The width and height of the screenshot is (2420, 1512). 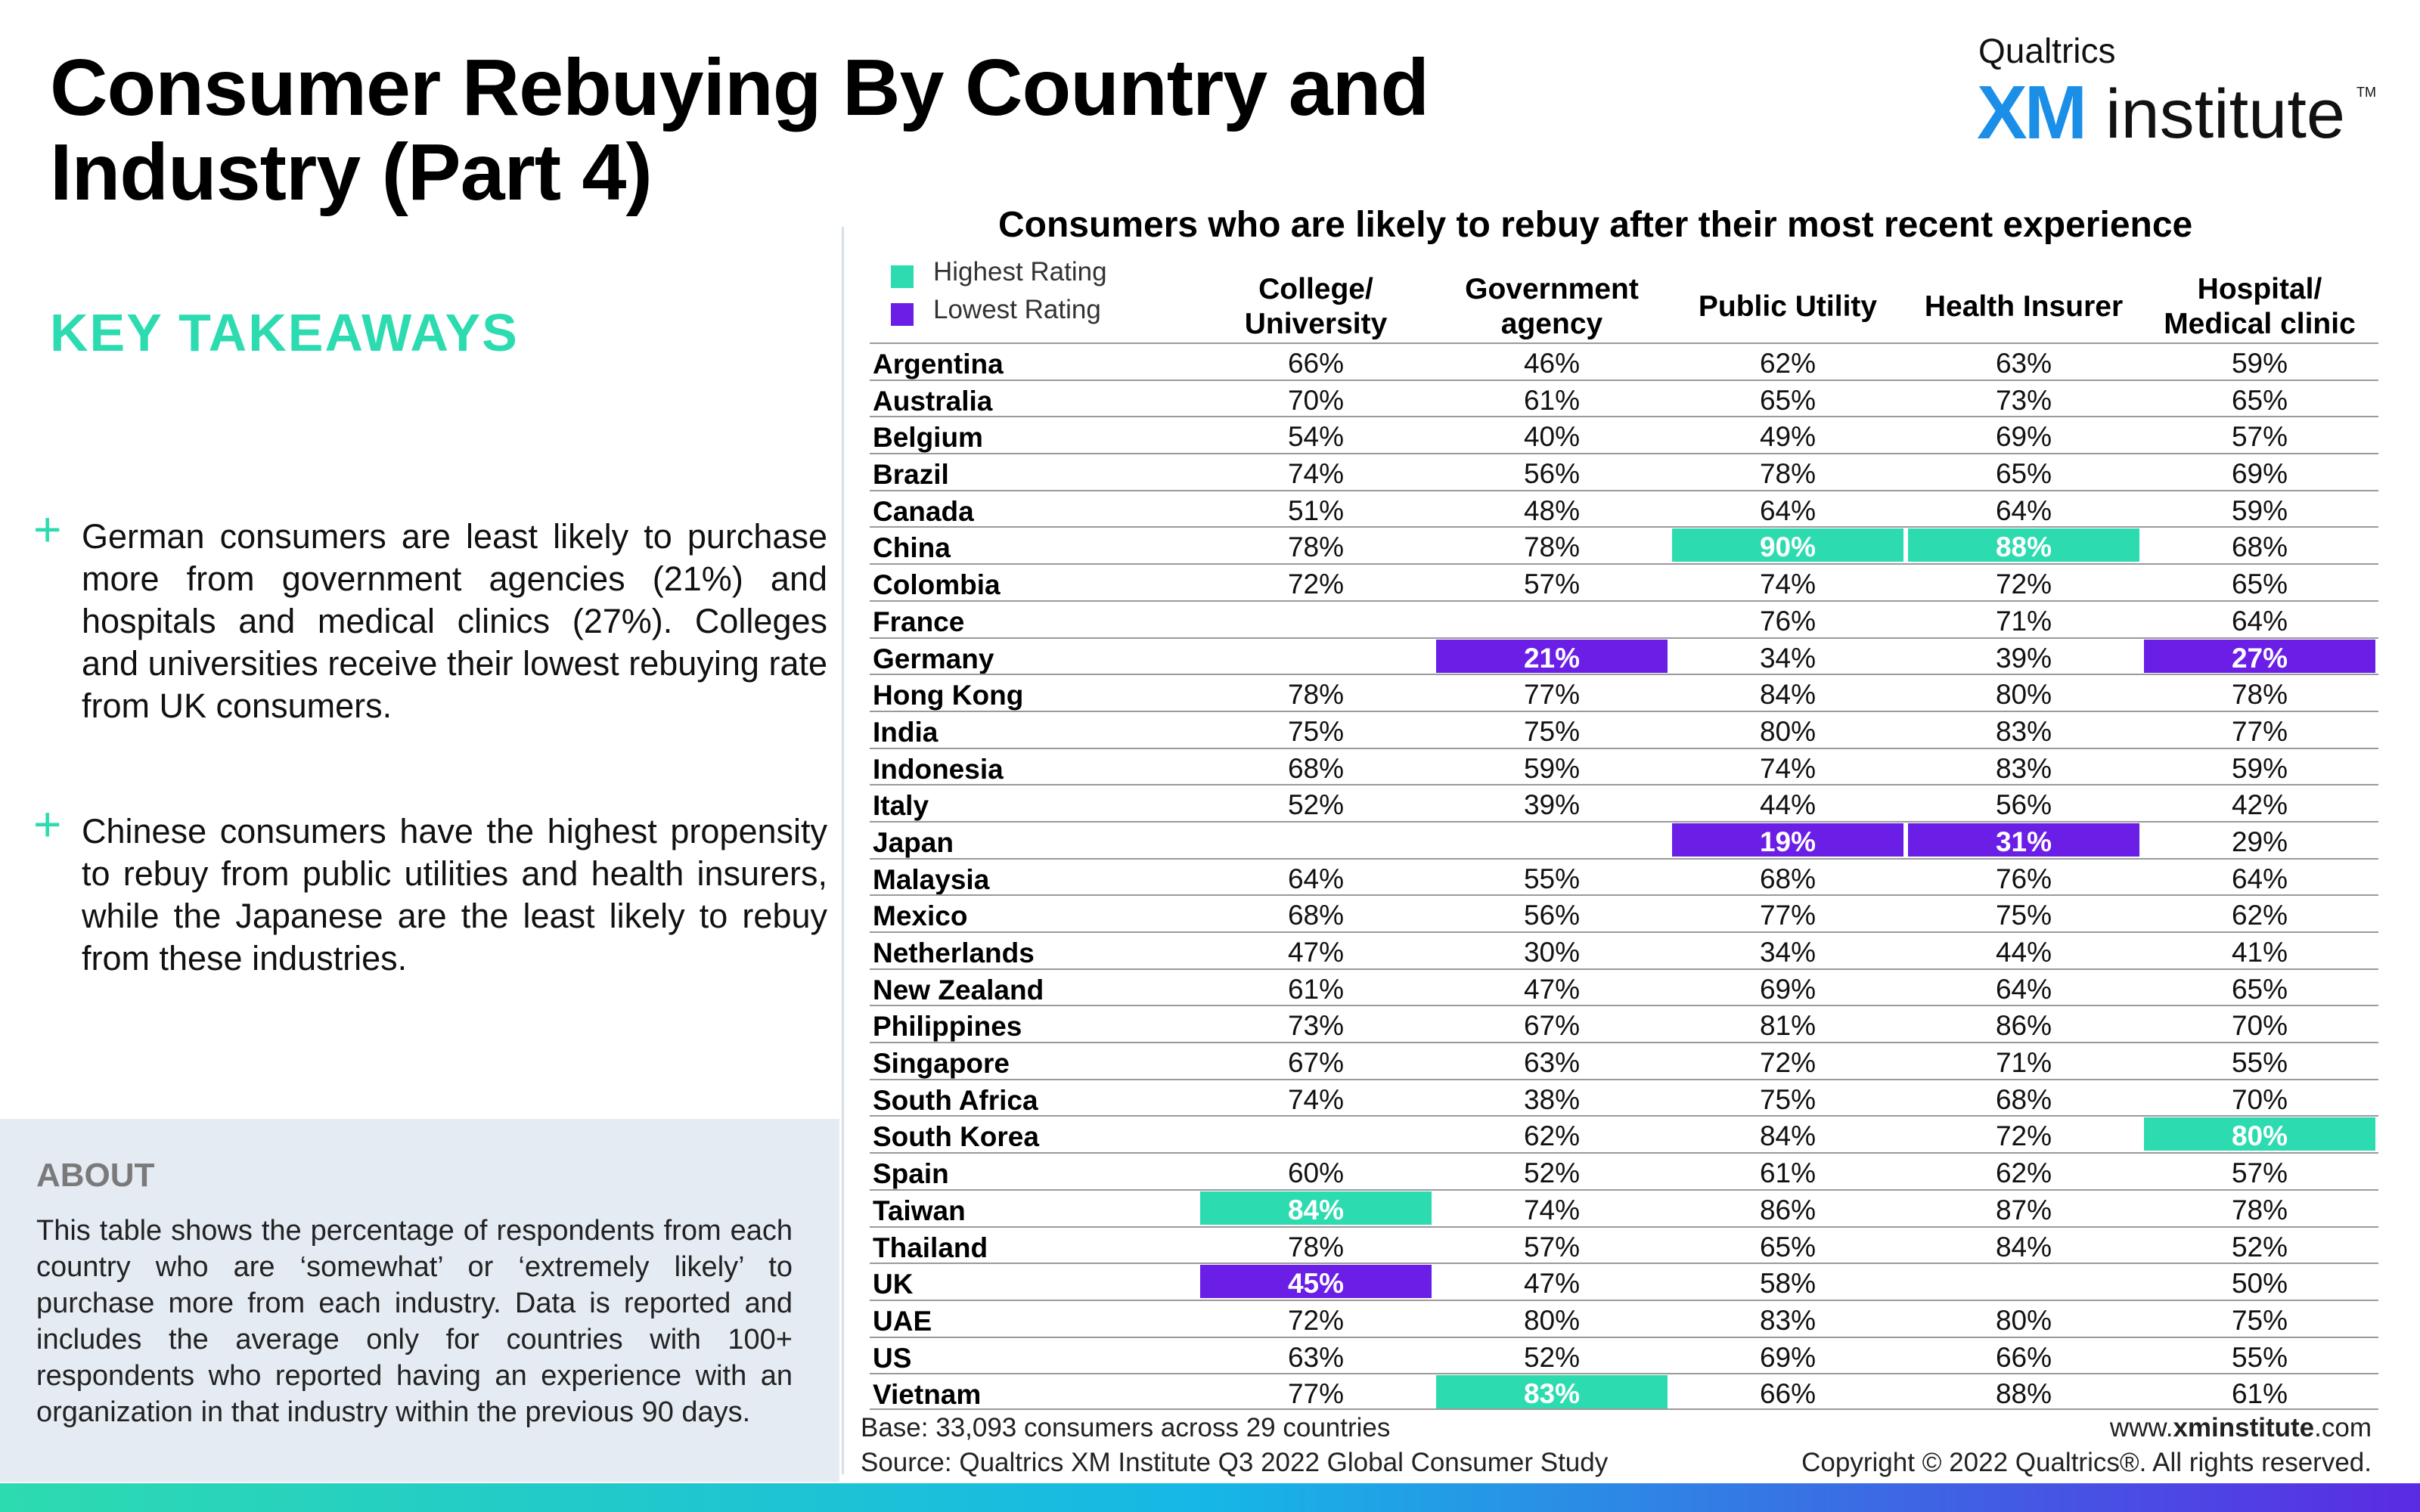 What do you see at coordinates (1624, 803) in the screenshot?
I see `table-row: Italy 52% 39% 44% 56% 42%` at bounding box center [1624, 803].